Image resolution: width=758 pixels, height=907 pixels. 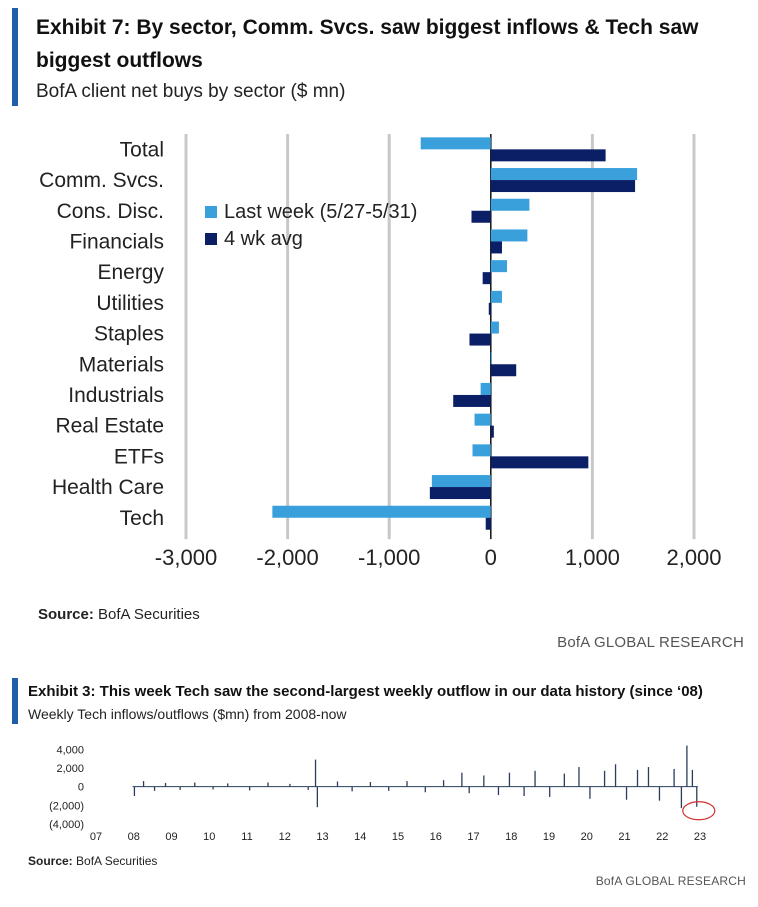 What do you see at coordinates (70, 769) in the screenshot?
I see `y-tick-label: 2,000` at bounding box center [70, 769].